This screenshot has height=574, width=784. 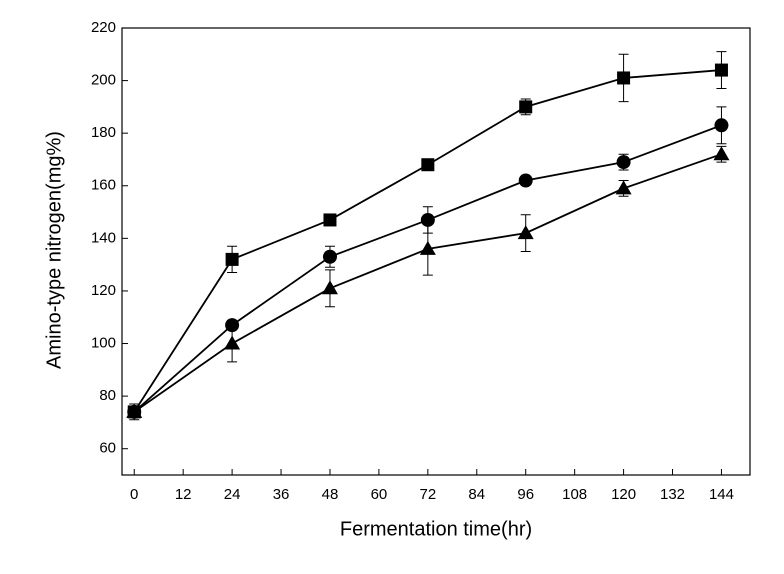 What do you see at coordinates (183, 494) in the screenshot?
I see `x-tick-label: 12` at bounding box center [183, 494].